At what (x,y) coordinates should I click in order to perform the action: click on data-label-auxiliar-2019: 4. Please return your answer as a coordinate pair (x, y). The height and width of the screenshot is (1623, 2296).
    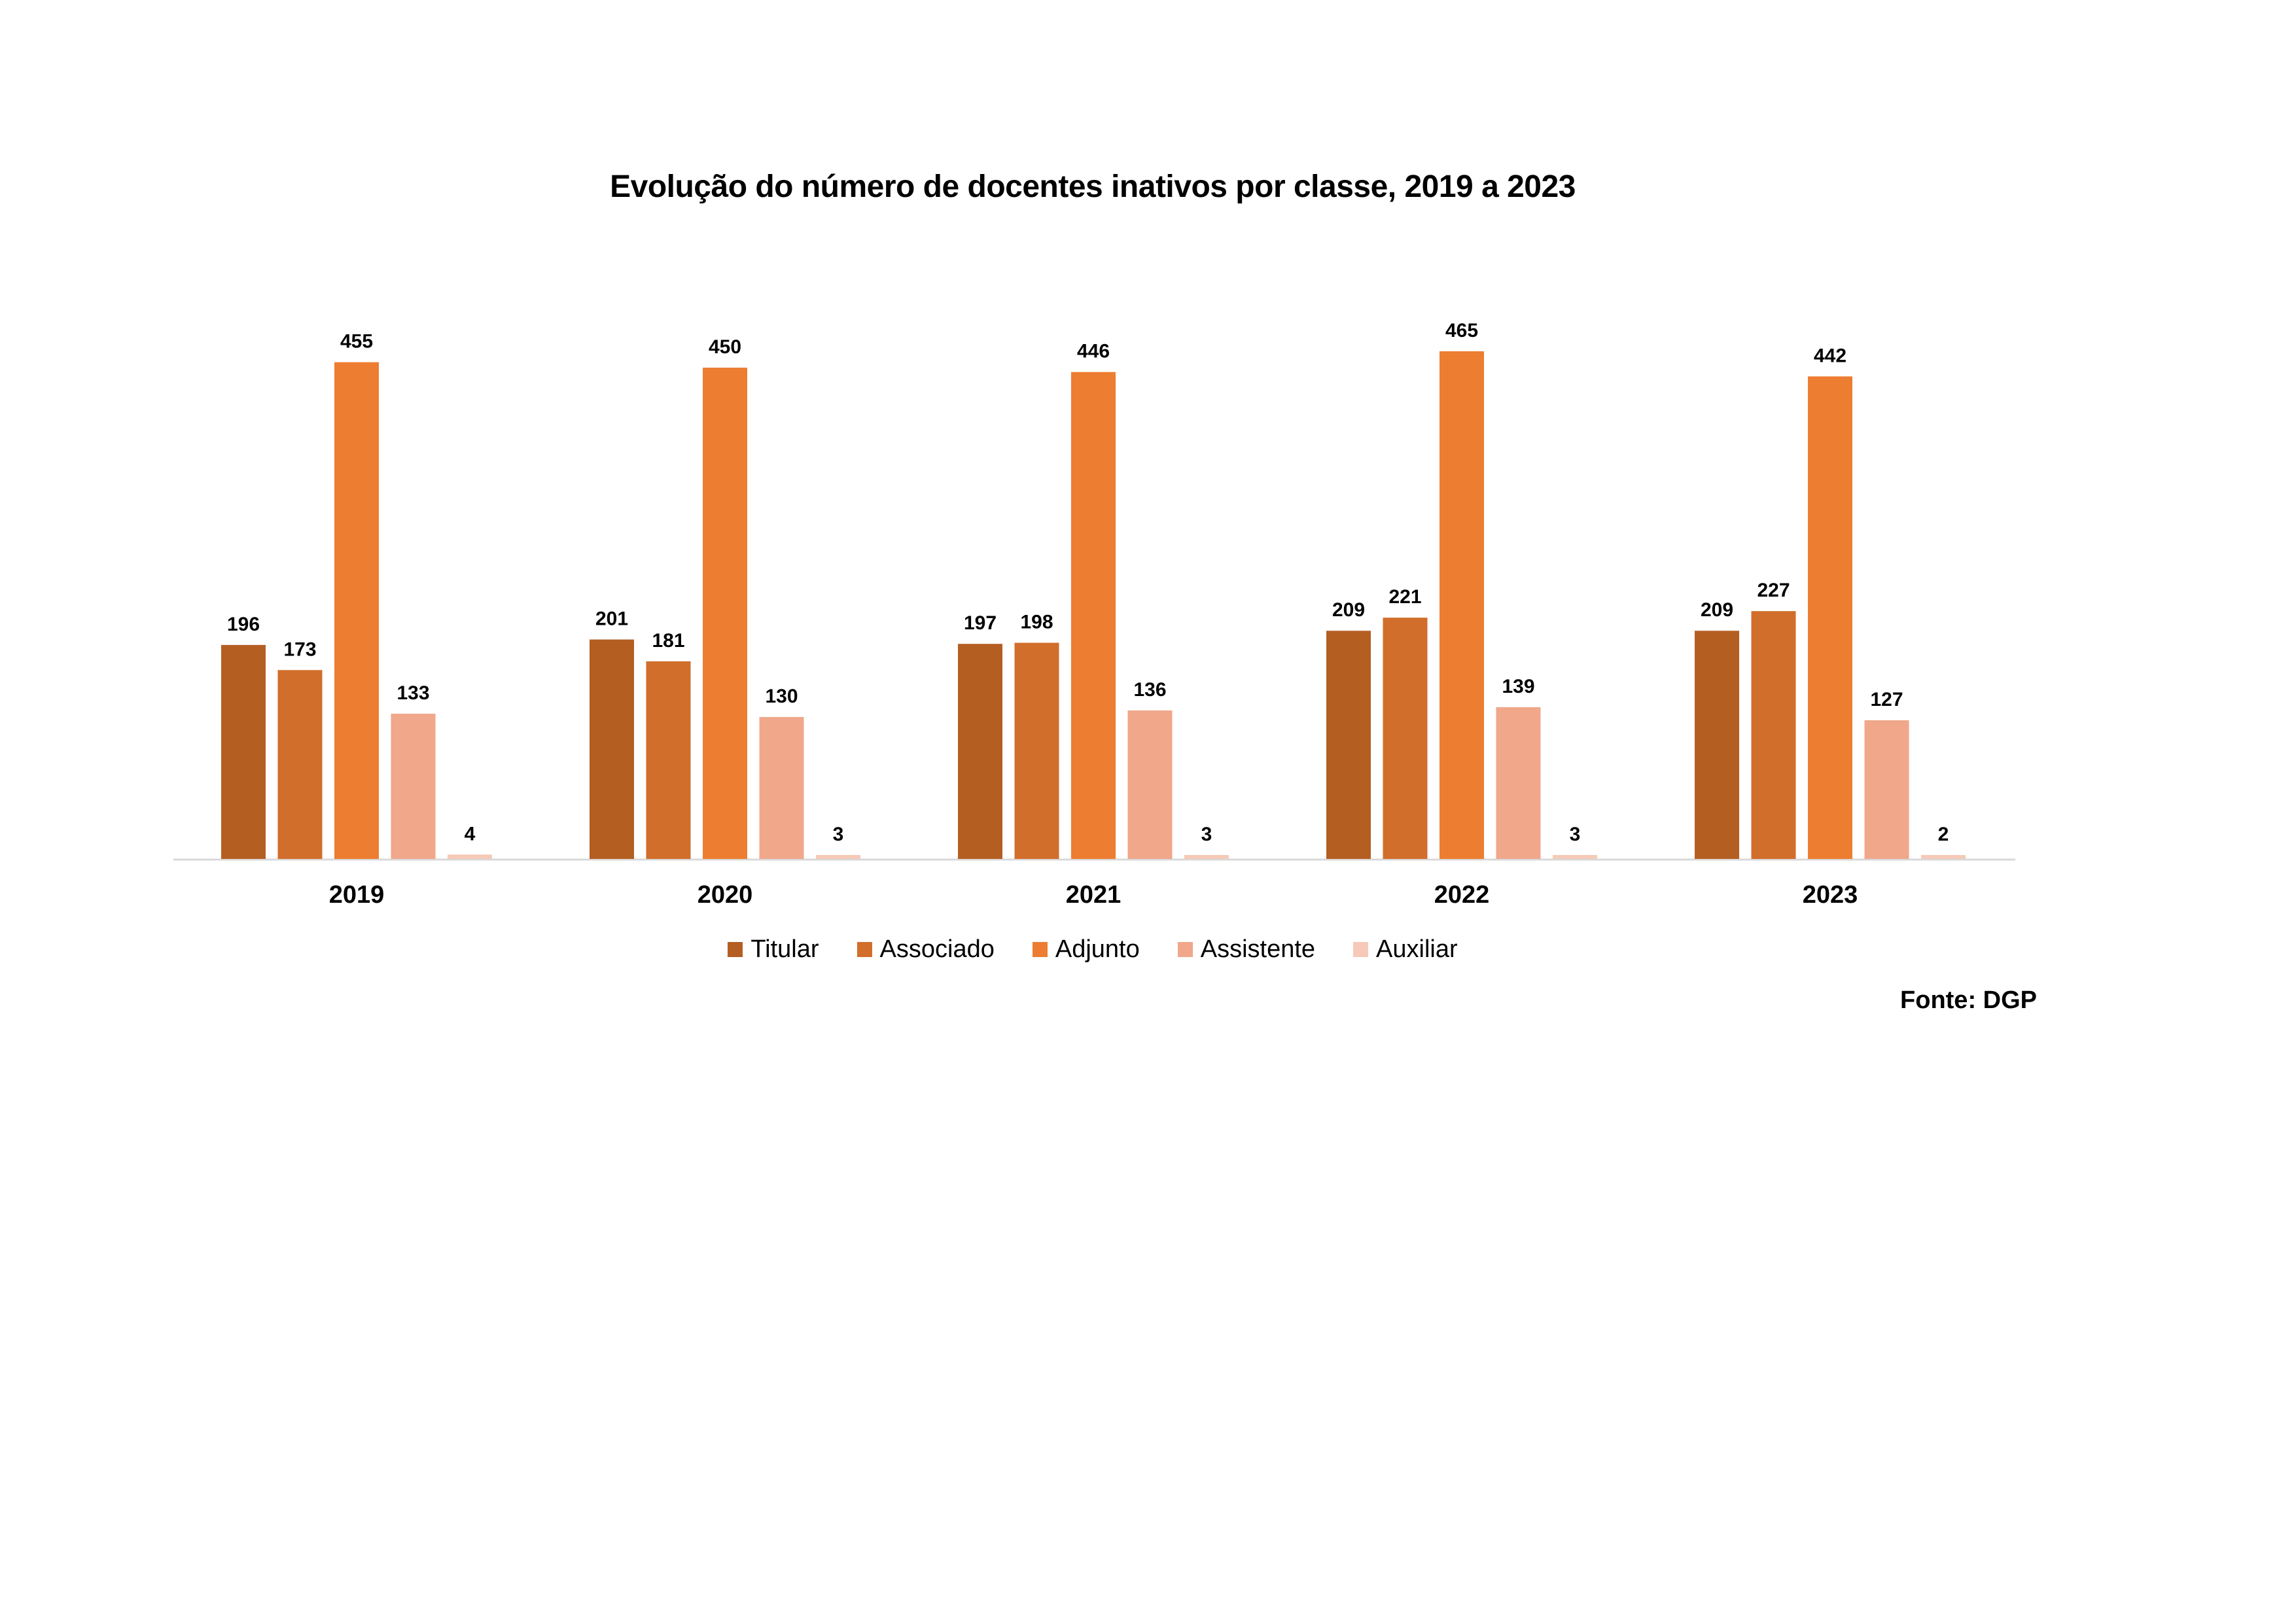
    Looking at the image, I should click on (471, 834).